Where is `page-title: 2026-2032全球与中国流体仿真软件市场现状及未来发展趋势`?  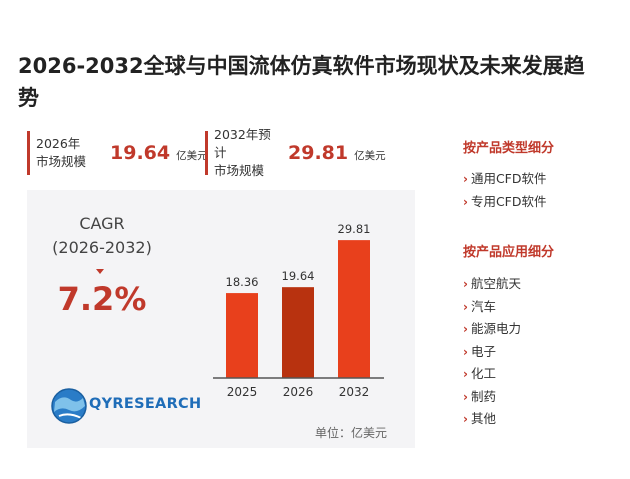
page-title: 2026-2032全球与中国流体仿真软件市场现状及未来发展趋势 is located at coordinates (301, 82).